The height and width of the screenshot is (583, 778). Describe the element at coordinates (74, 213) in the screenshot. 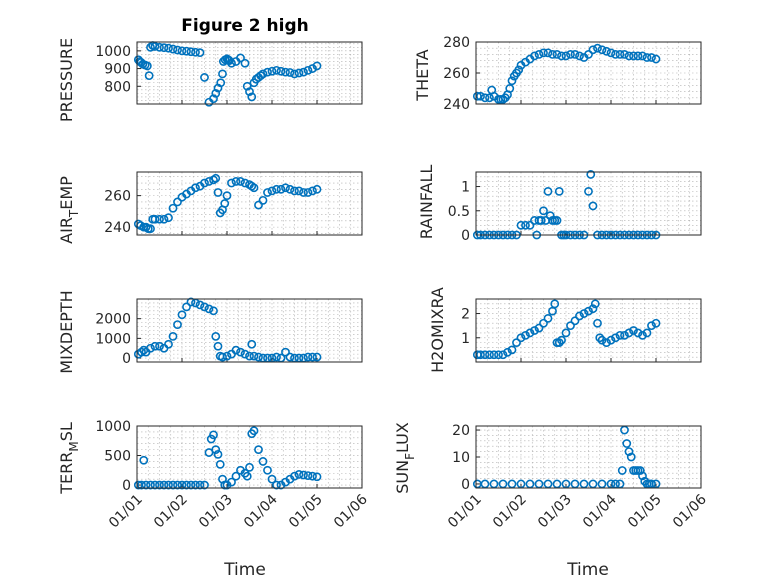

I see `ylabel-air-temp-sub: T` at that location.